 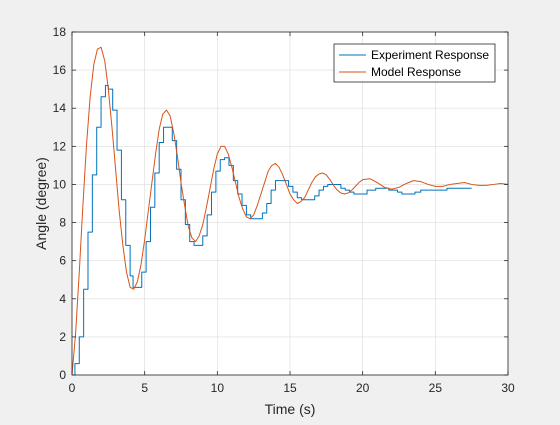 What do you see at coordinates (60, 184) in the screenshot?
I see `y-tick-label: 10` at bounding box center [60, 184].